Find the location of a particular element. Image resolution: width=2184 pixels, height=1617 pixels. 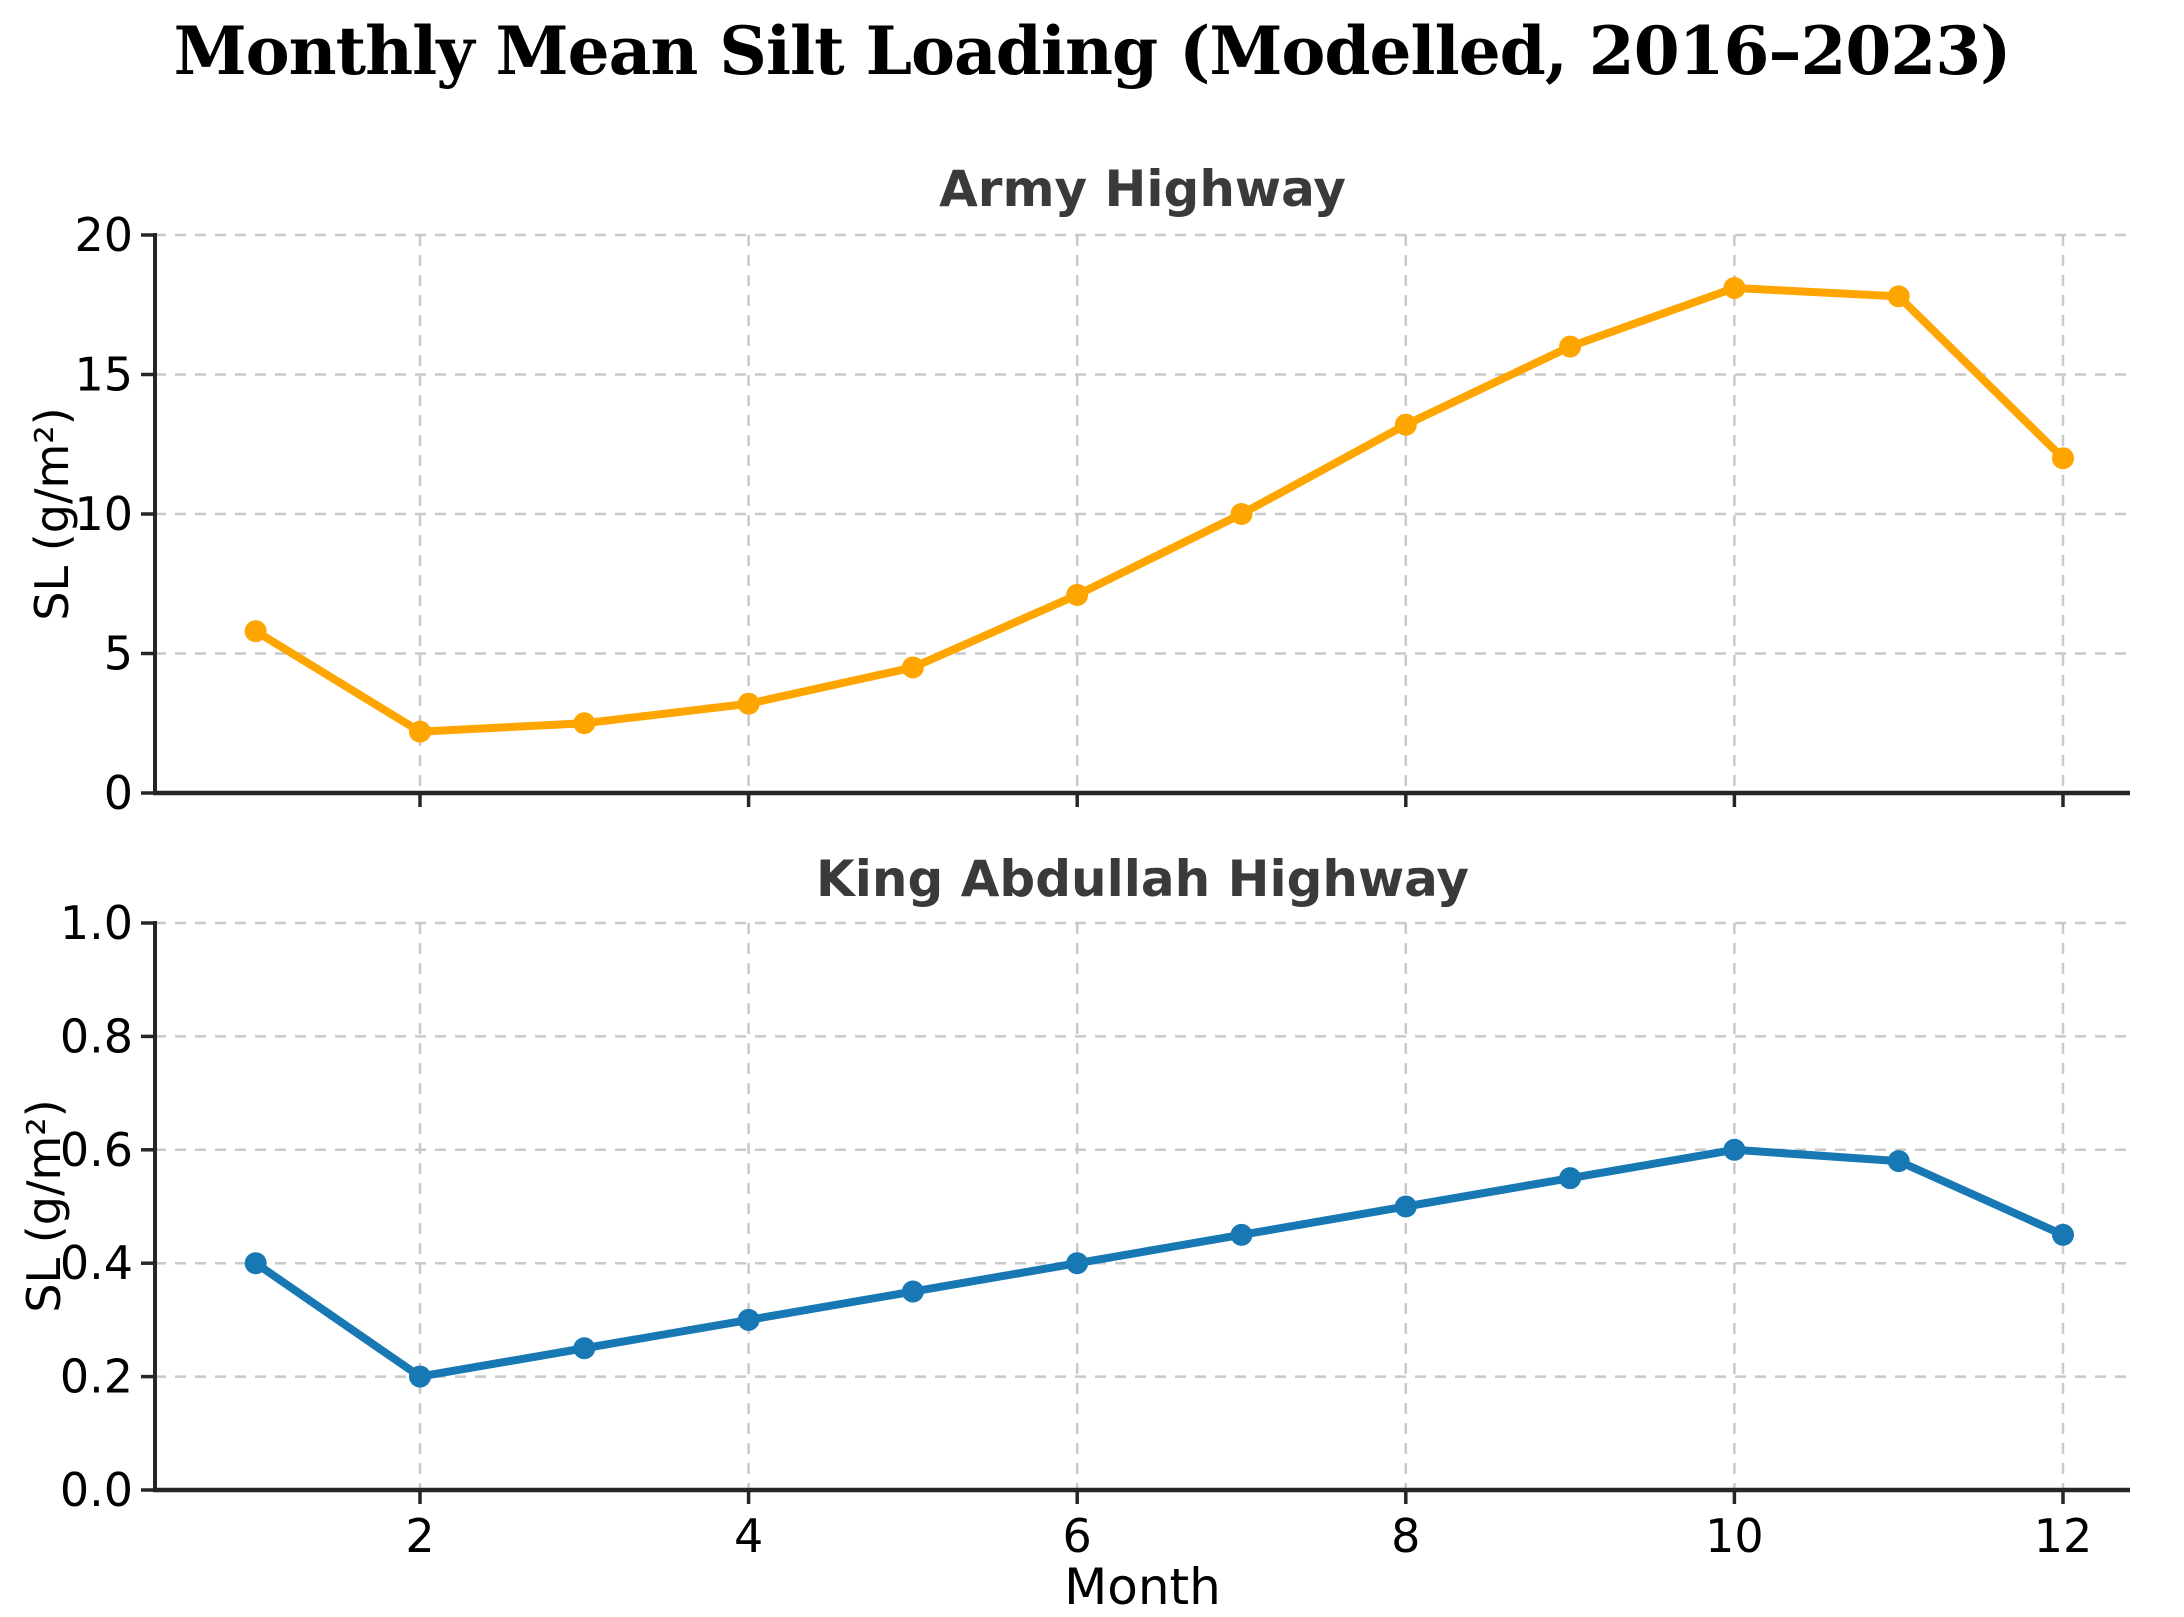

y-tick-label: 0.4 is located at coordinates (96, 1263).